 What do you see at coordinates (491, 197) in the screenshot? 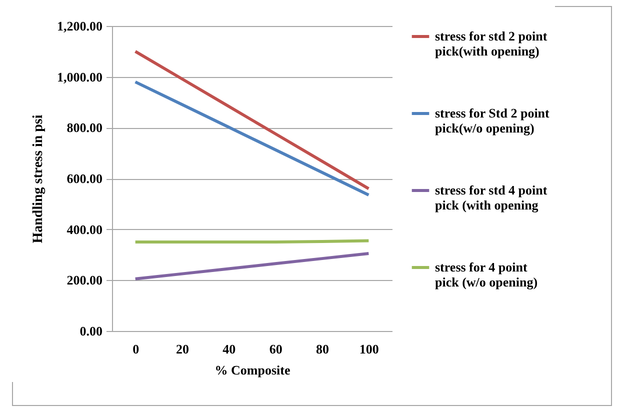
I see `legend-label: stress for std 4 point pick (with opening` at bounding box center [491, 197].